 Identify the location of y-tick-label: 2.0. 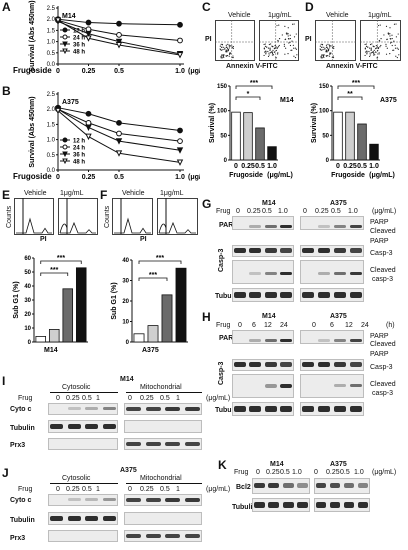
(51, 20).